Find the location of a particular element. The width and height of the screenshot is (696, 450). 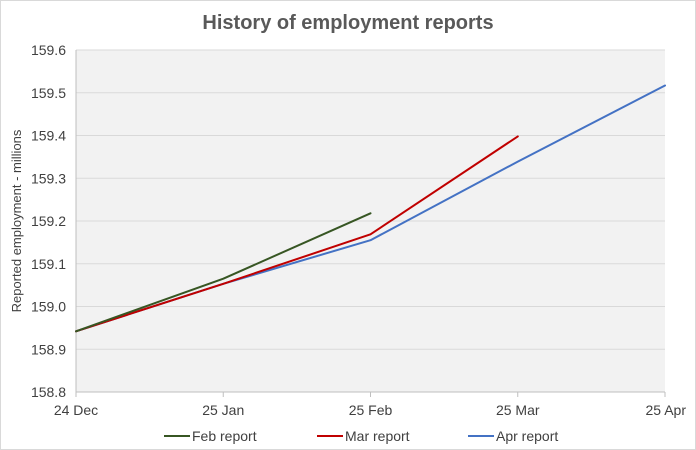

series-line-feb-report is located at coordinates (223, 272).